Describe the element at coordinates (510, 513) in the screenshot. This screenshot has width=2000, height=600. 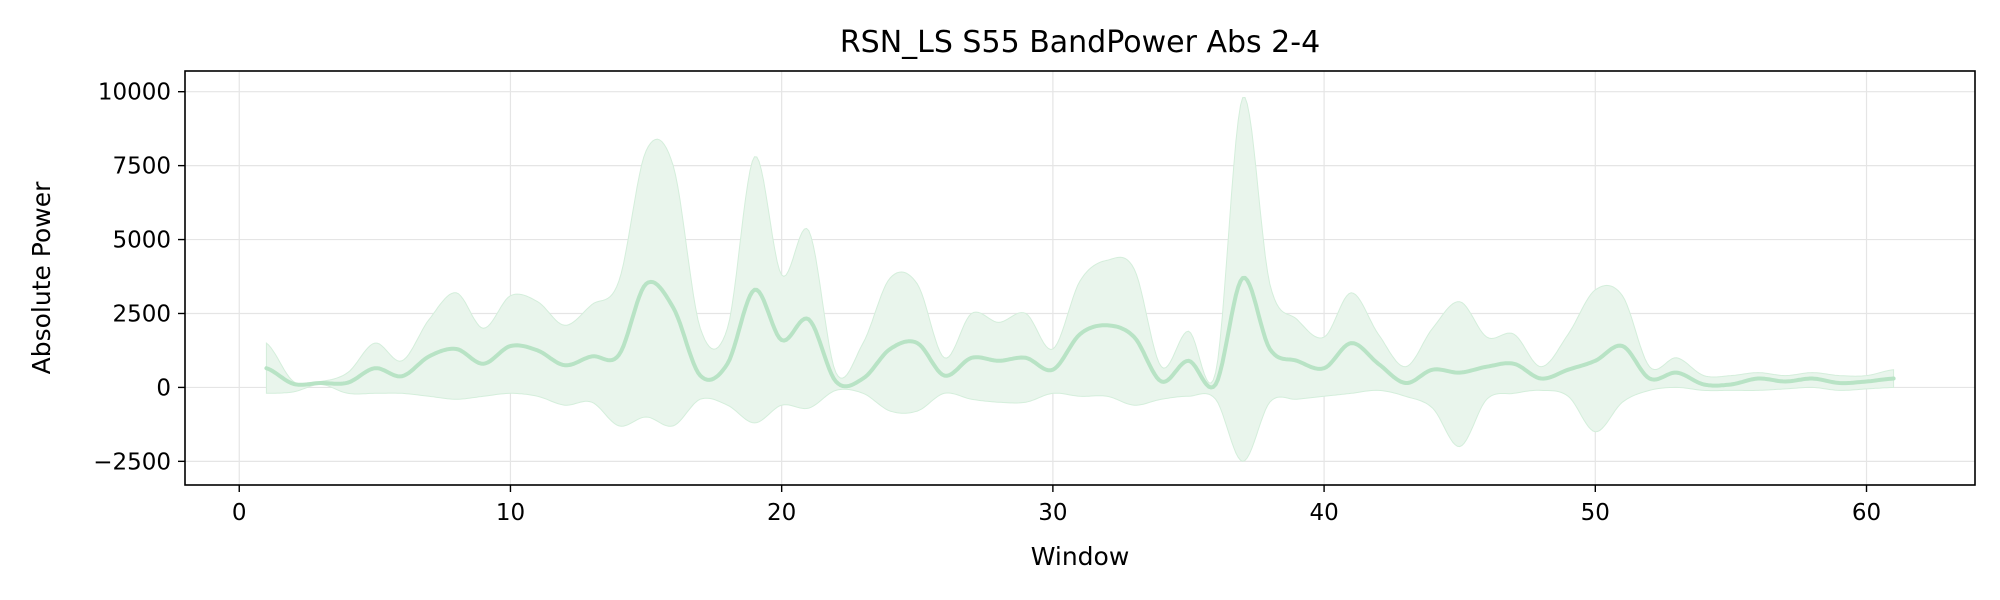
I see `x-tick-label: 10` at that location.